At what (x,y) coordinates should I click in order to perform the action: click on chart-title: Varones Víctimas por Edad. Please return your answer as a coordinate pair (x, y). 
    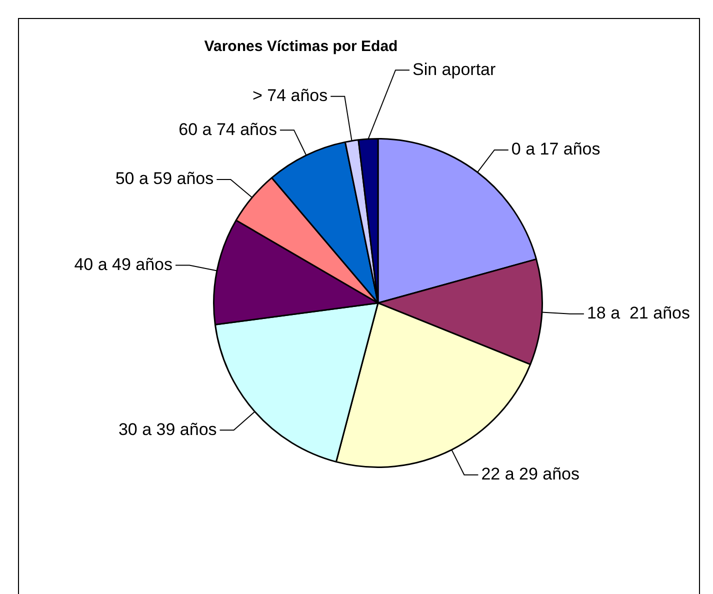
    Looking at the image, I should click on (301, 47).